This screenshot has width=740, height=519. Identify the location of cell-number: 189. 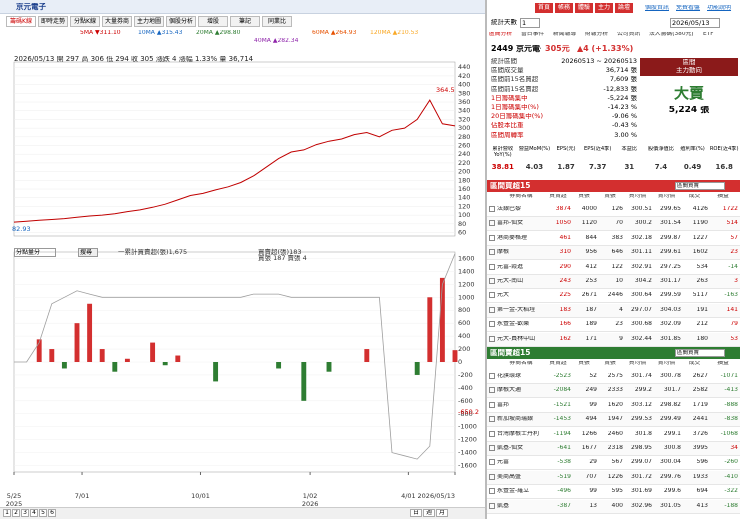
(591, 324).